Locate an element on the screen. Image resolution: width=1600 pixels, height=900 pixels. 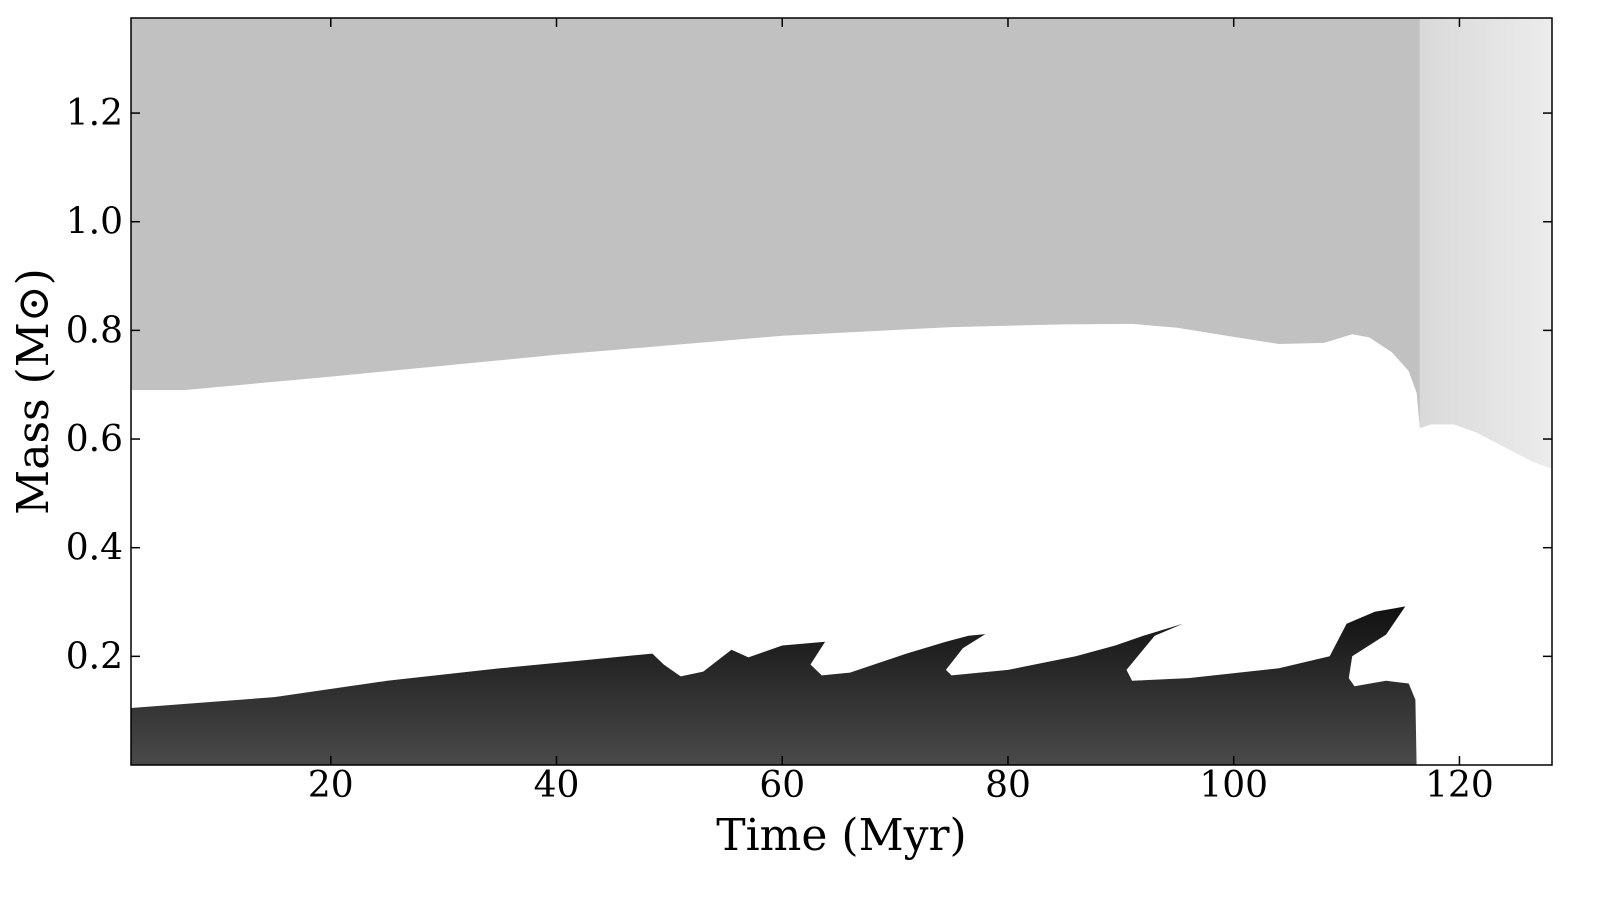
x-tick-label: 100 is located at coordinates (1233, 785).